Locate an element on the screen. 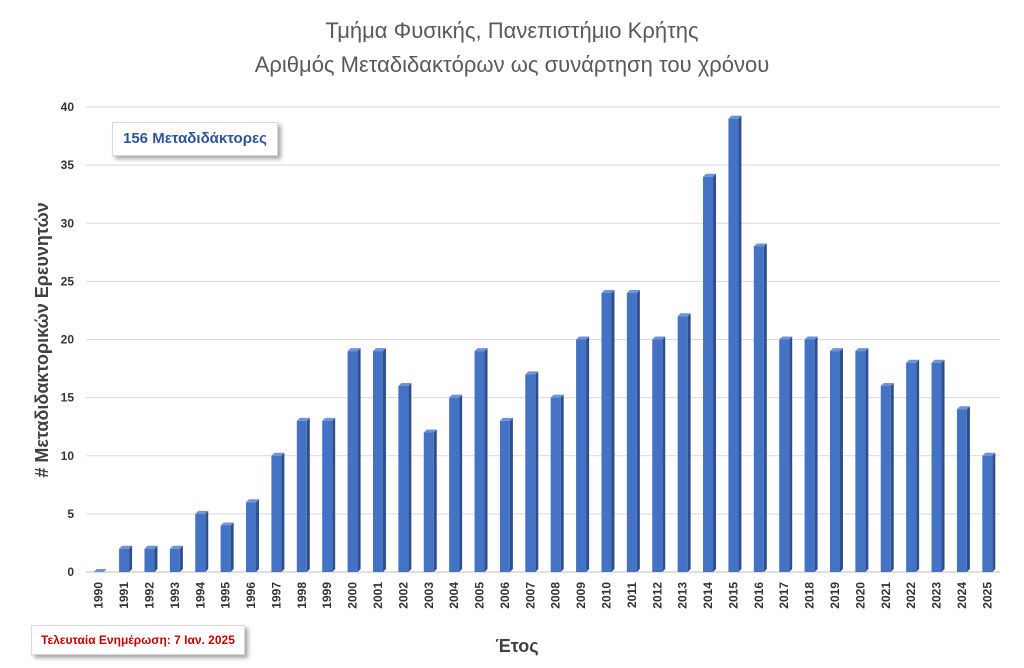 The image size is (1024, 668). x-tick-label: 2003 is located at coordinates (429, 595).